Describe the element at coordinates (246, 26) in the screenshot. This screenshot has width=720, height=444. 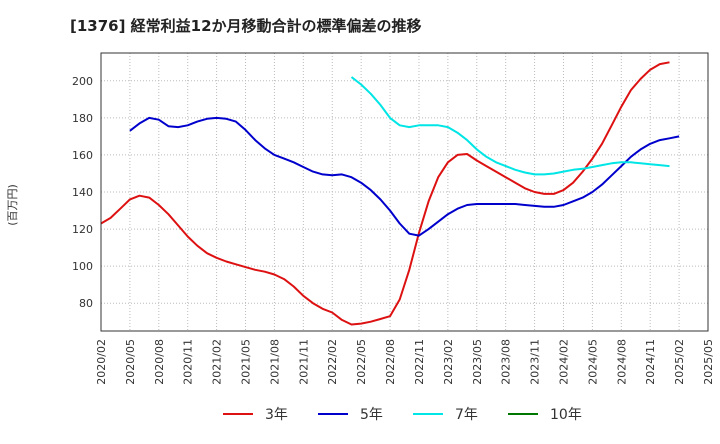
I see `chart-title: [1376] 経常利益12か月移動合計の標準偏差の推移` at that location.